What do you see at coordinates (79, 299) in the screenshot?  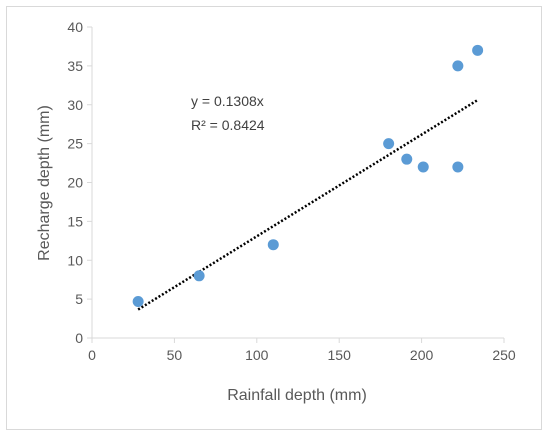 I see `y-tick-label: 5` at bounding box center [79, 299].